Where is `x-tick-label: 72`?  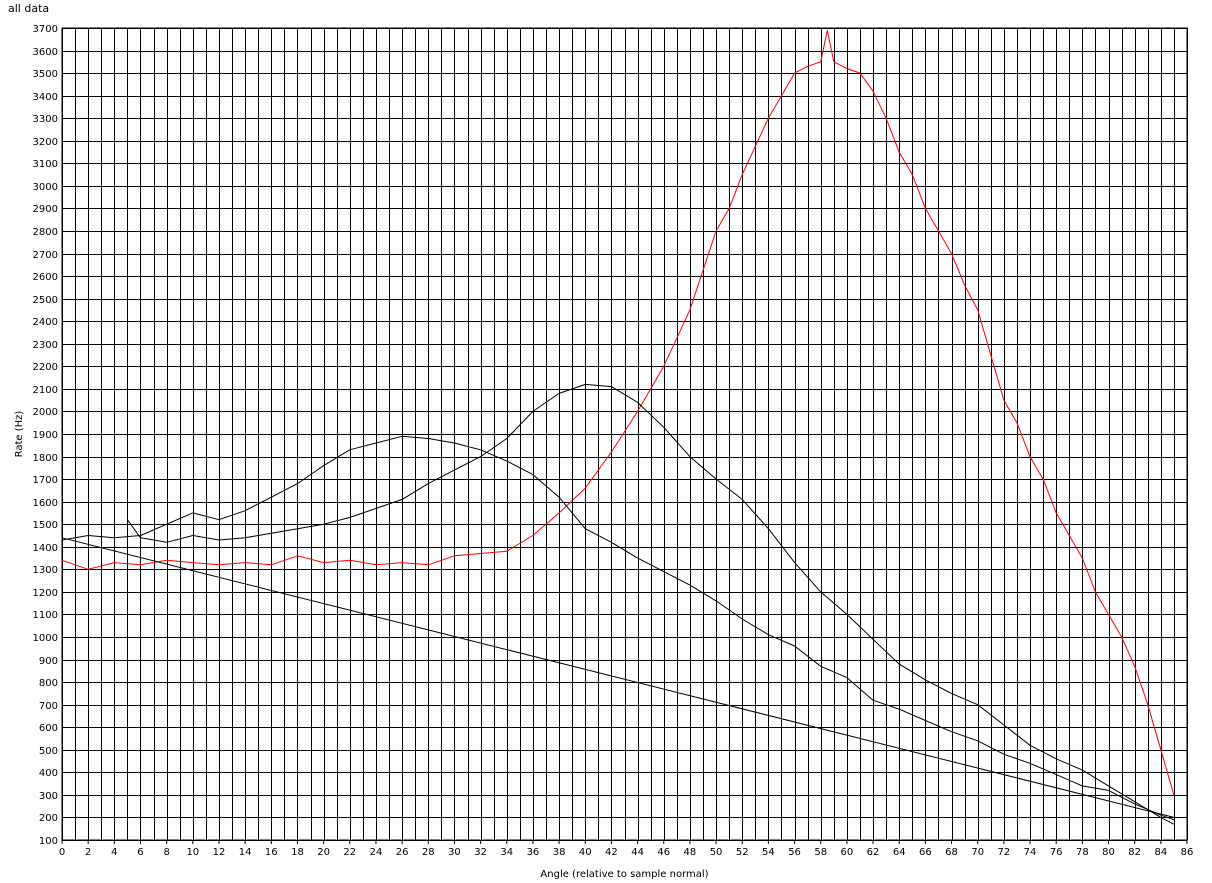
x-tick-label: 72 is located at coordinates (1003, 852).